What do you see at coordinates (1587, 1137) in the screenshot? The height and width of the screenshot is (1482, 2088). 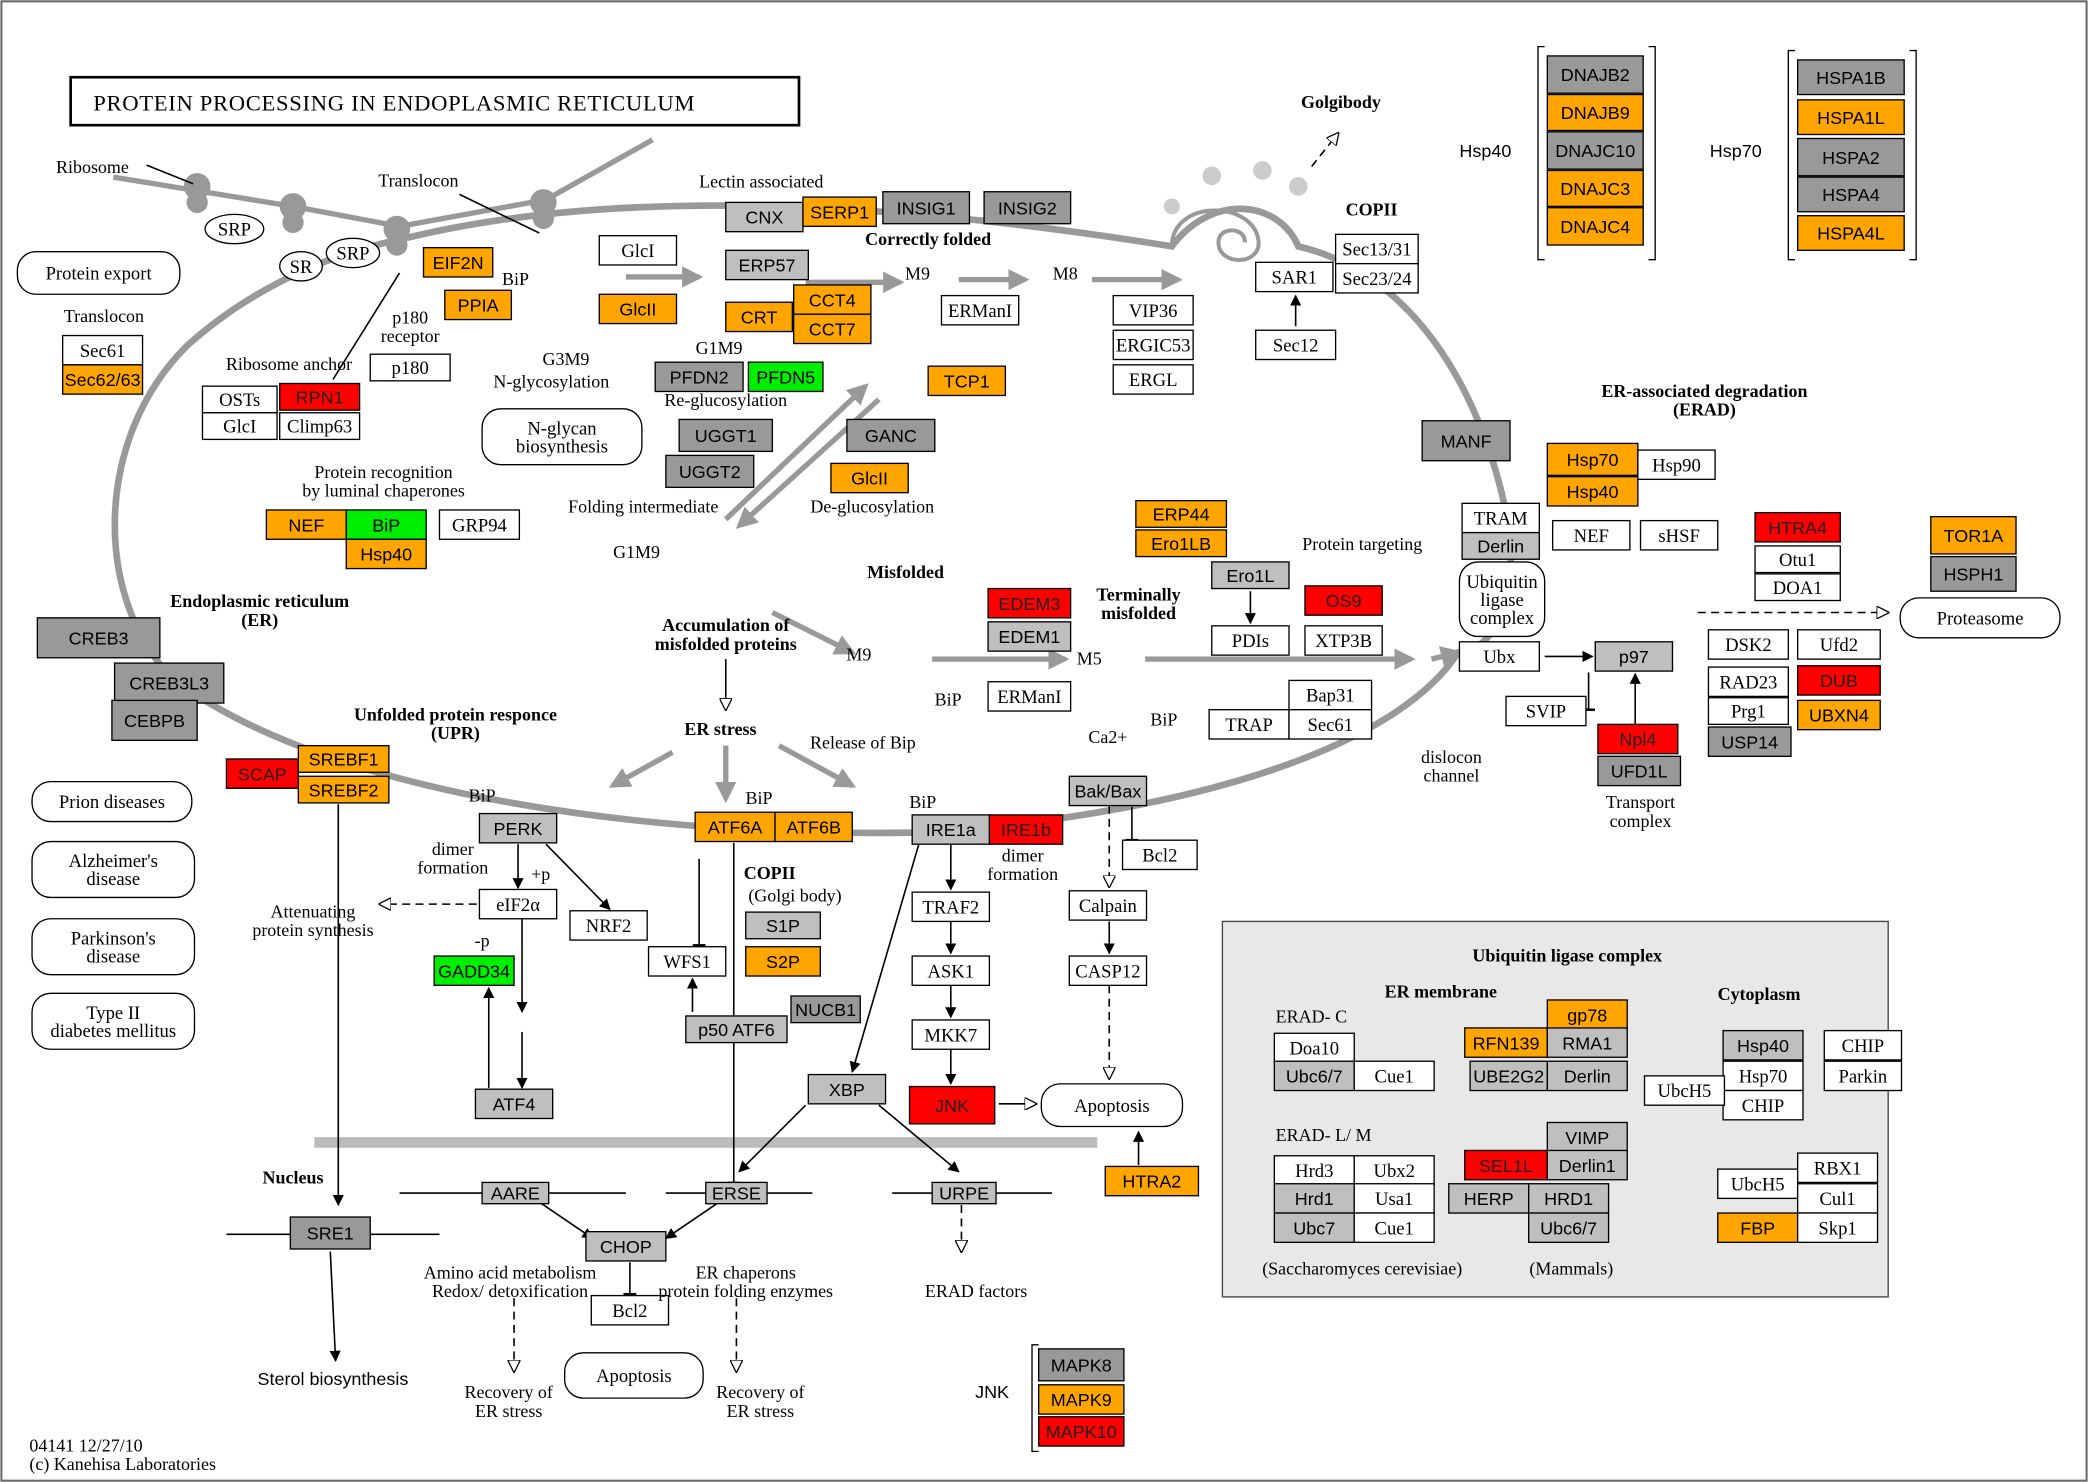 I see `gene-node-vimp: VIMP` at bounding box center [1587, 1137].